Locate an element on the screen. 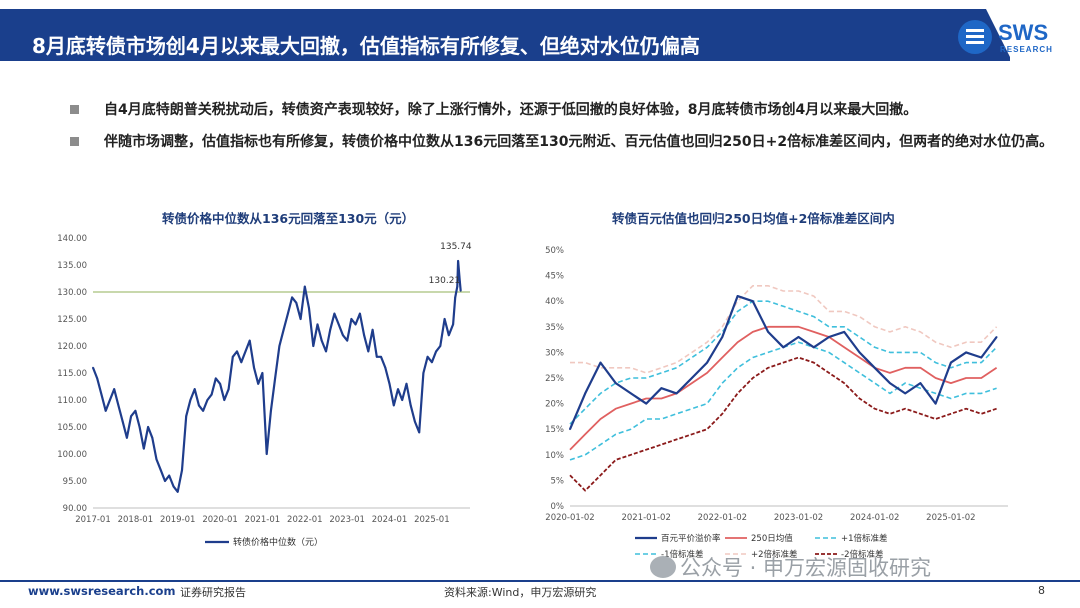 This screenshot has height=608, width=1080. legend-label: 转债价格中位数（元） is located at coordinates (278, 542).